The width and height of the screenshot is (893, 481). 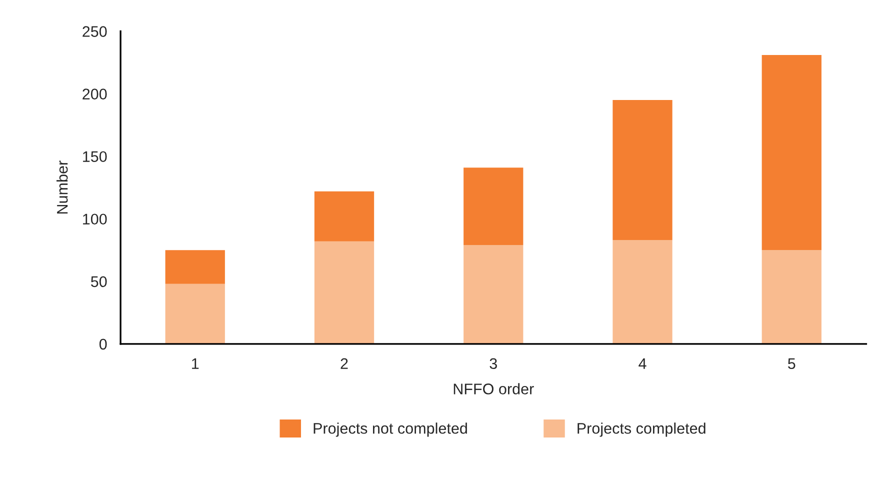 What do you see at coordinates (390, 429) in the screenshot?
I see `legend-label: Projects not completed` at bounding box center [390, 429].